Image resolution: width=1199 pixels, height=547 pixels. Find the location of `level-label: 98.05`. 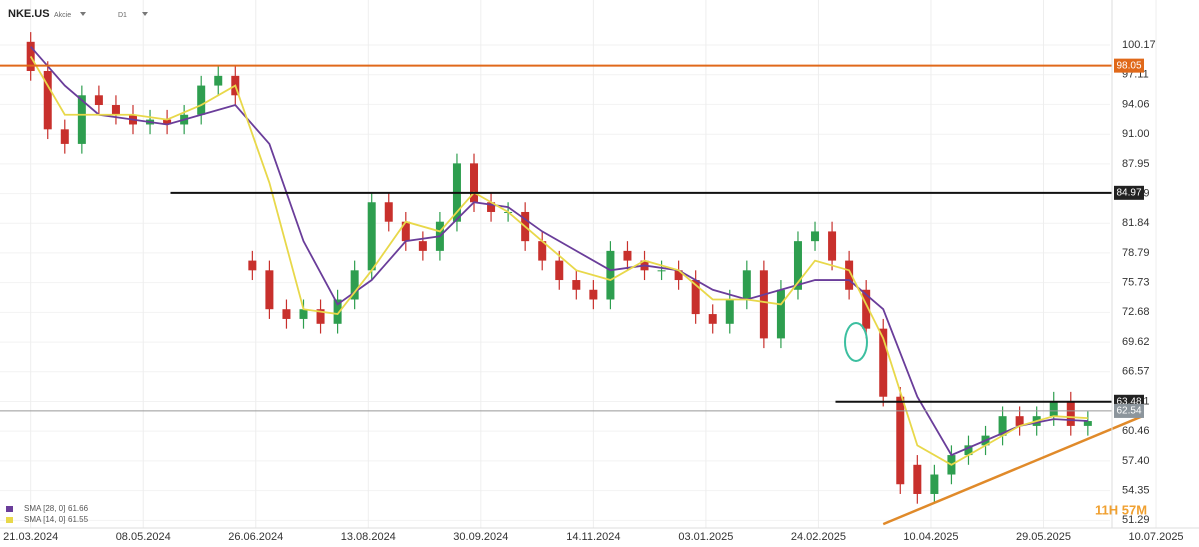

level-label: 98.05 is located at coordinates (1128, 65).